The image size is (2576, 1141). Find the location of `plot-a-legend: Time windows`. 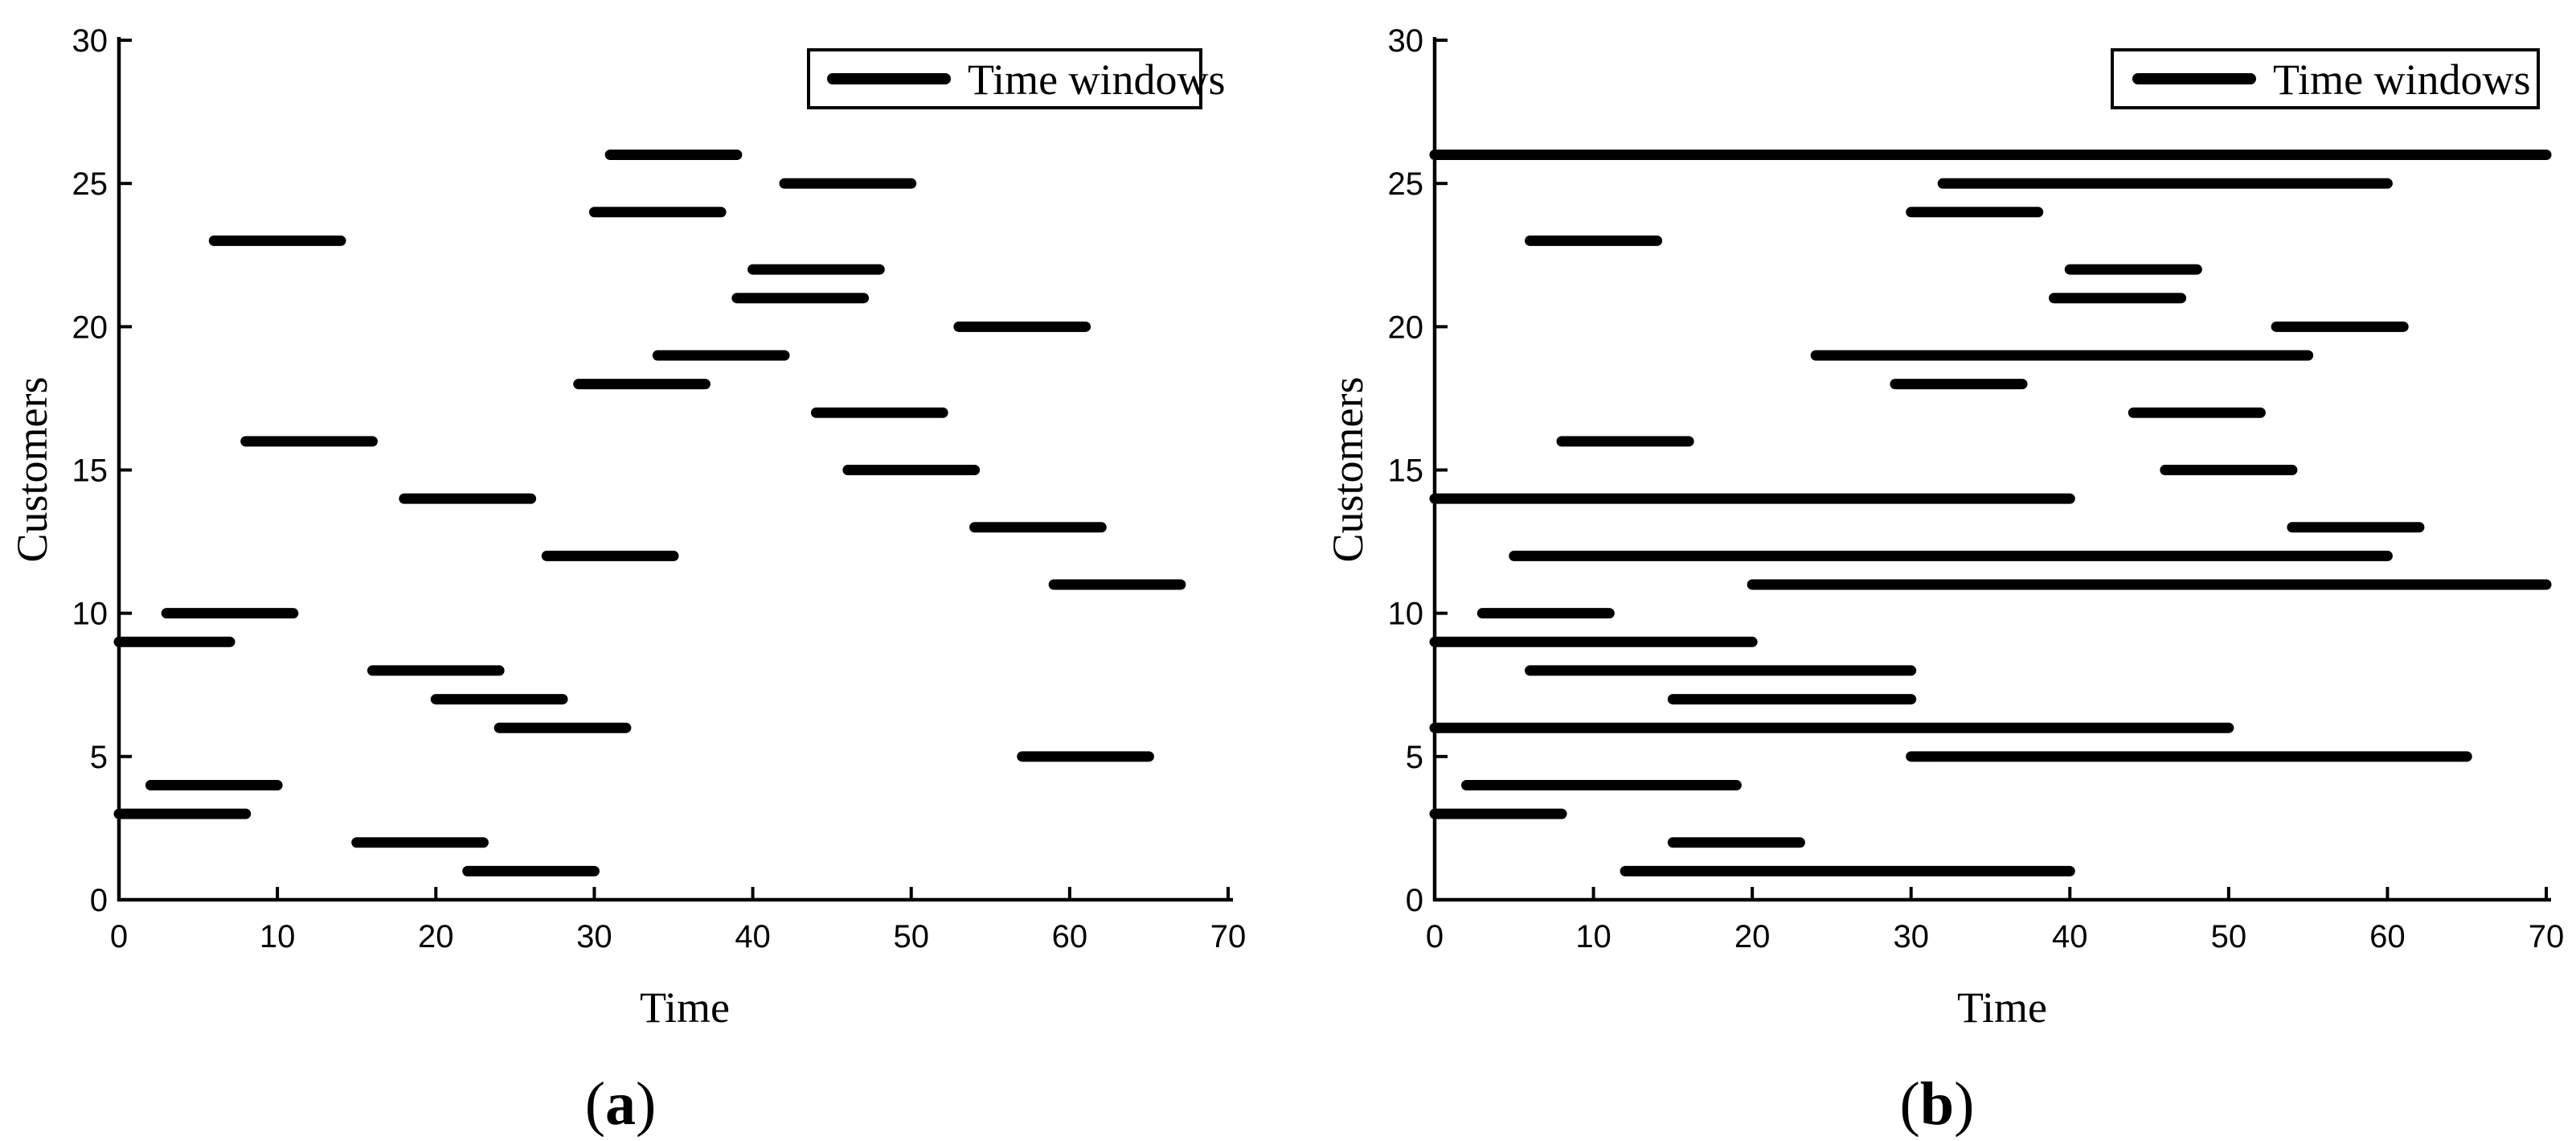

plot-a-legend: Time windows is located at coordinates (1016, 78).